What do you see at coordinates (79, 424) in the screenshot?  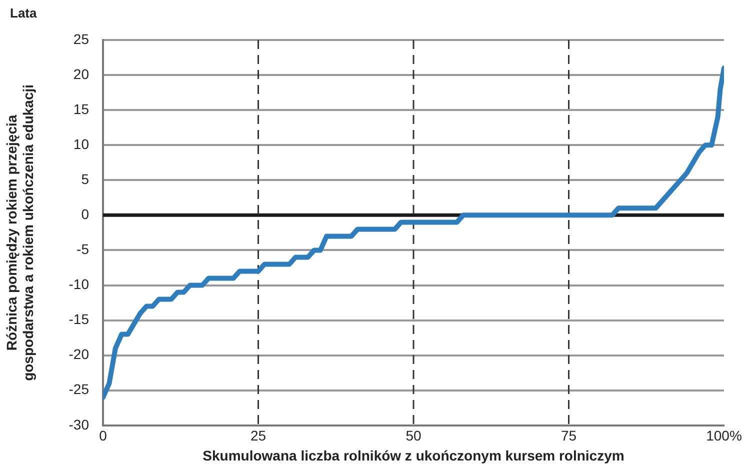 I see `y-tick-label: -30` at bounding box center [79, 424].